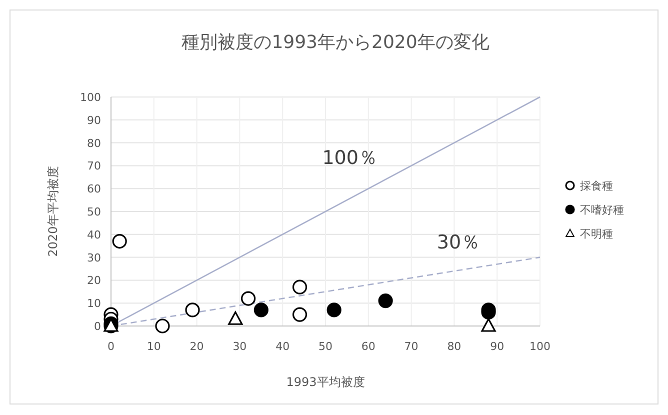 The width and height of the screenshot is (668, 415). Describe the element at coordinates (90, 97) in the screenshot. I see `y-tick-label: 100` at that location.